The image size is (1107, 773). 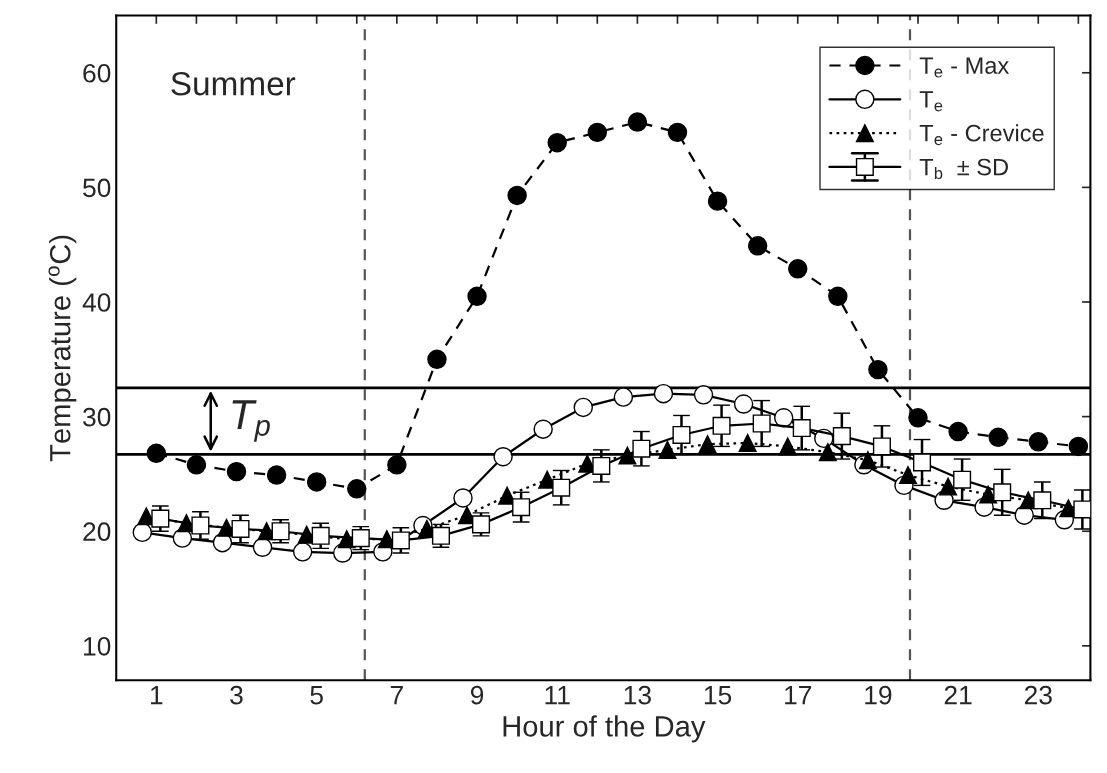 I want to click on y-tick-label: 10, so click(x=97, y=646).